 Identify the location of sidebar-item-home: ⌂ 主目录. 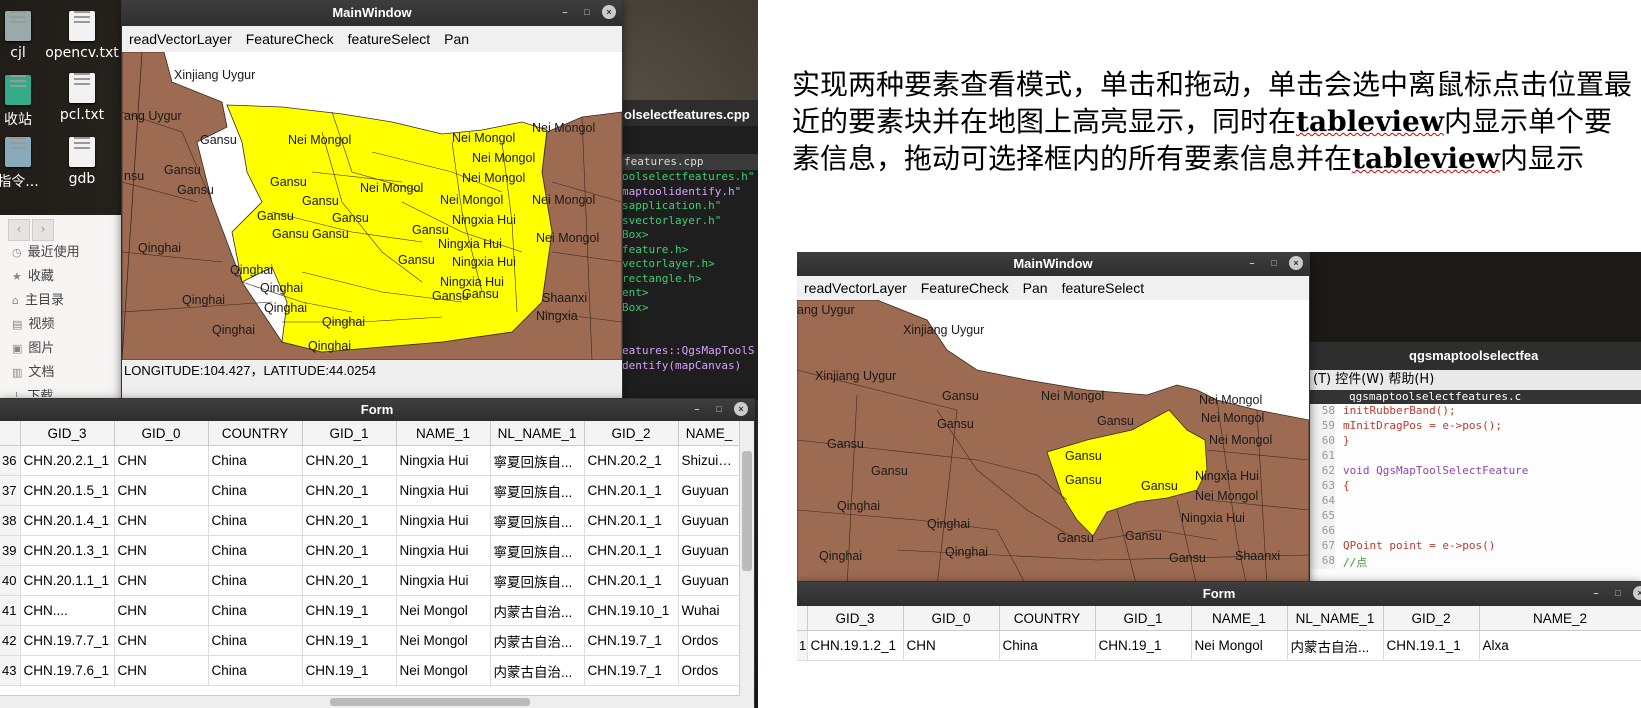
(62, 301).